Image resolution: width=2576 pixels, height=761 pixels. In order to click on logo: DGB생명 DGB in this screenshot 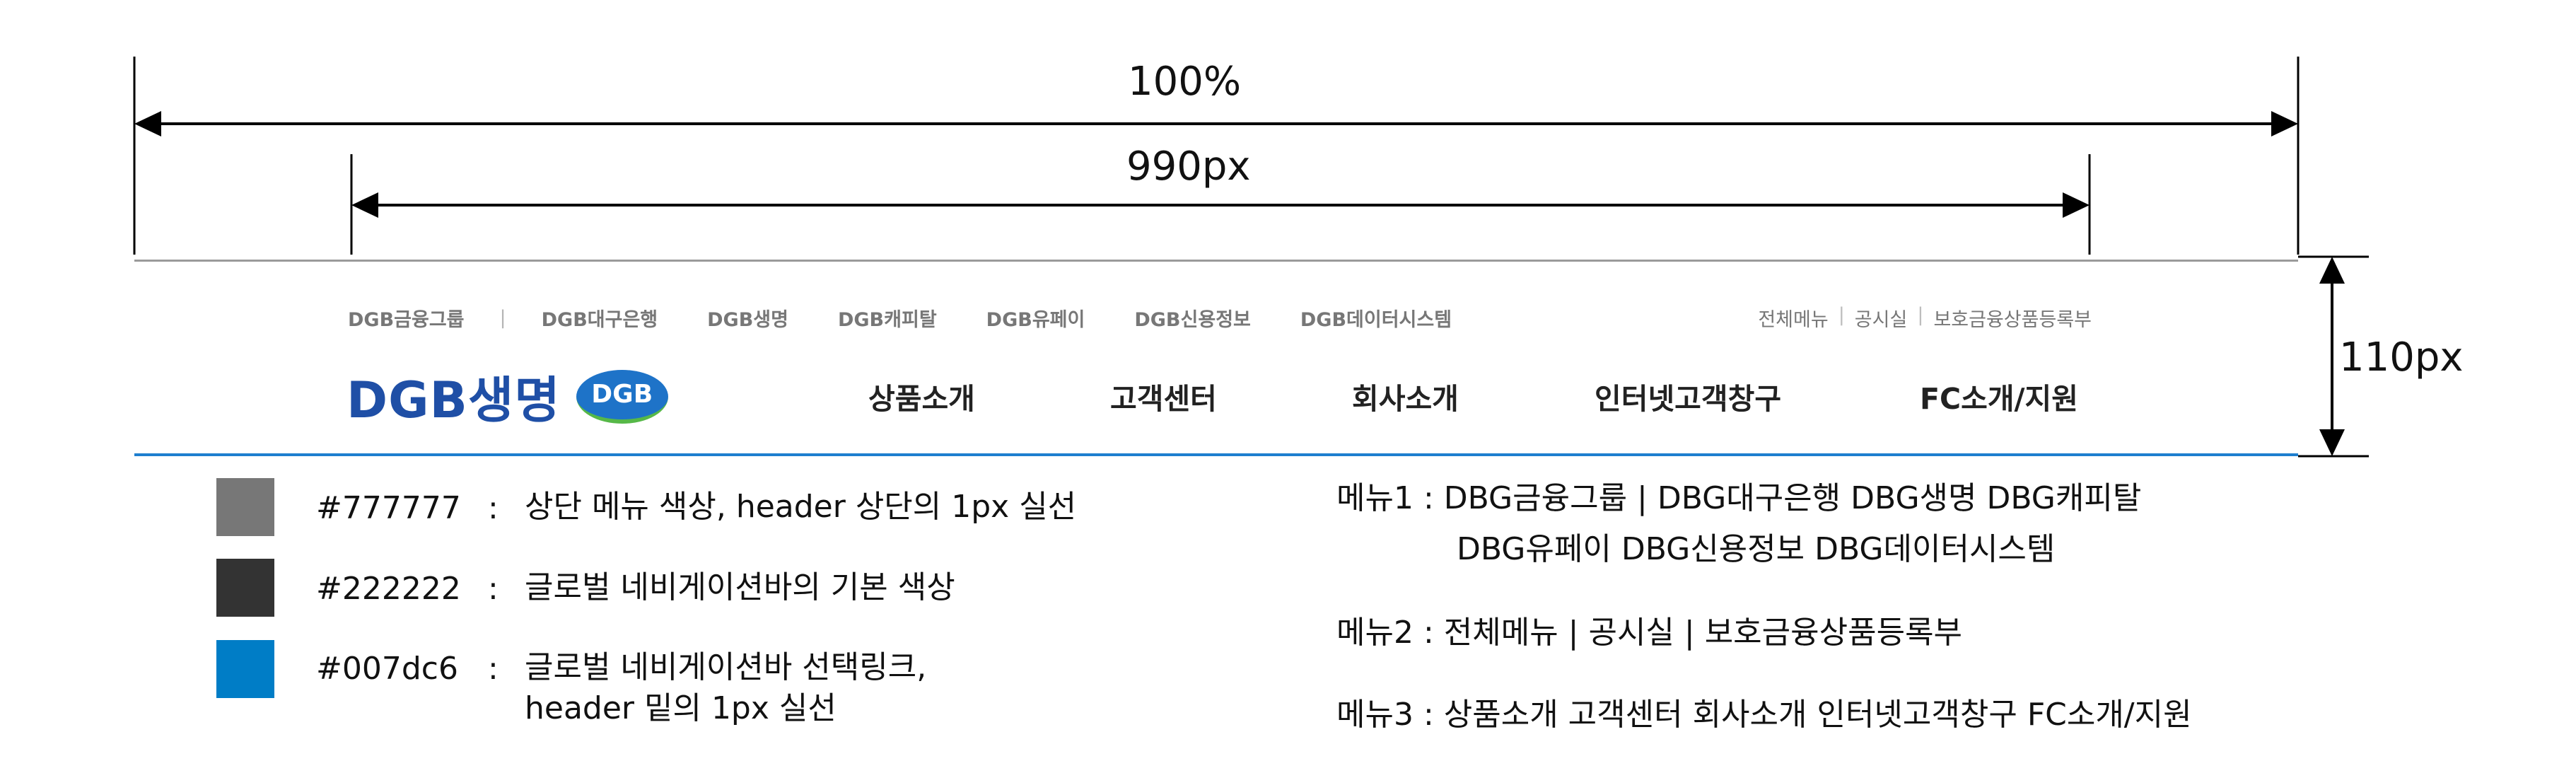, I will do `click(507, 396)`.